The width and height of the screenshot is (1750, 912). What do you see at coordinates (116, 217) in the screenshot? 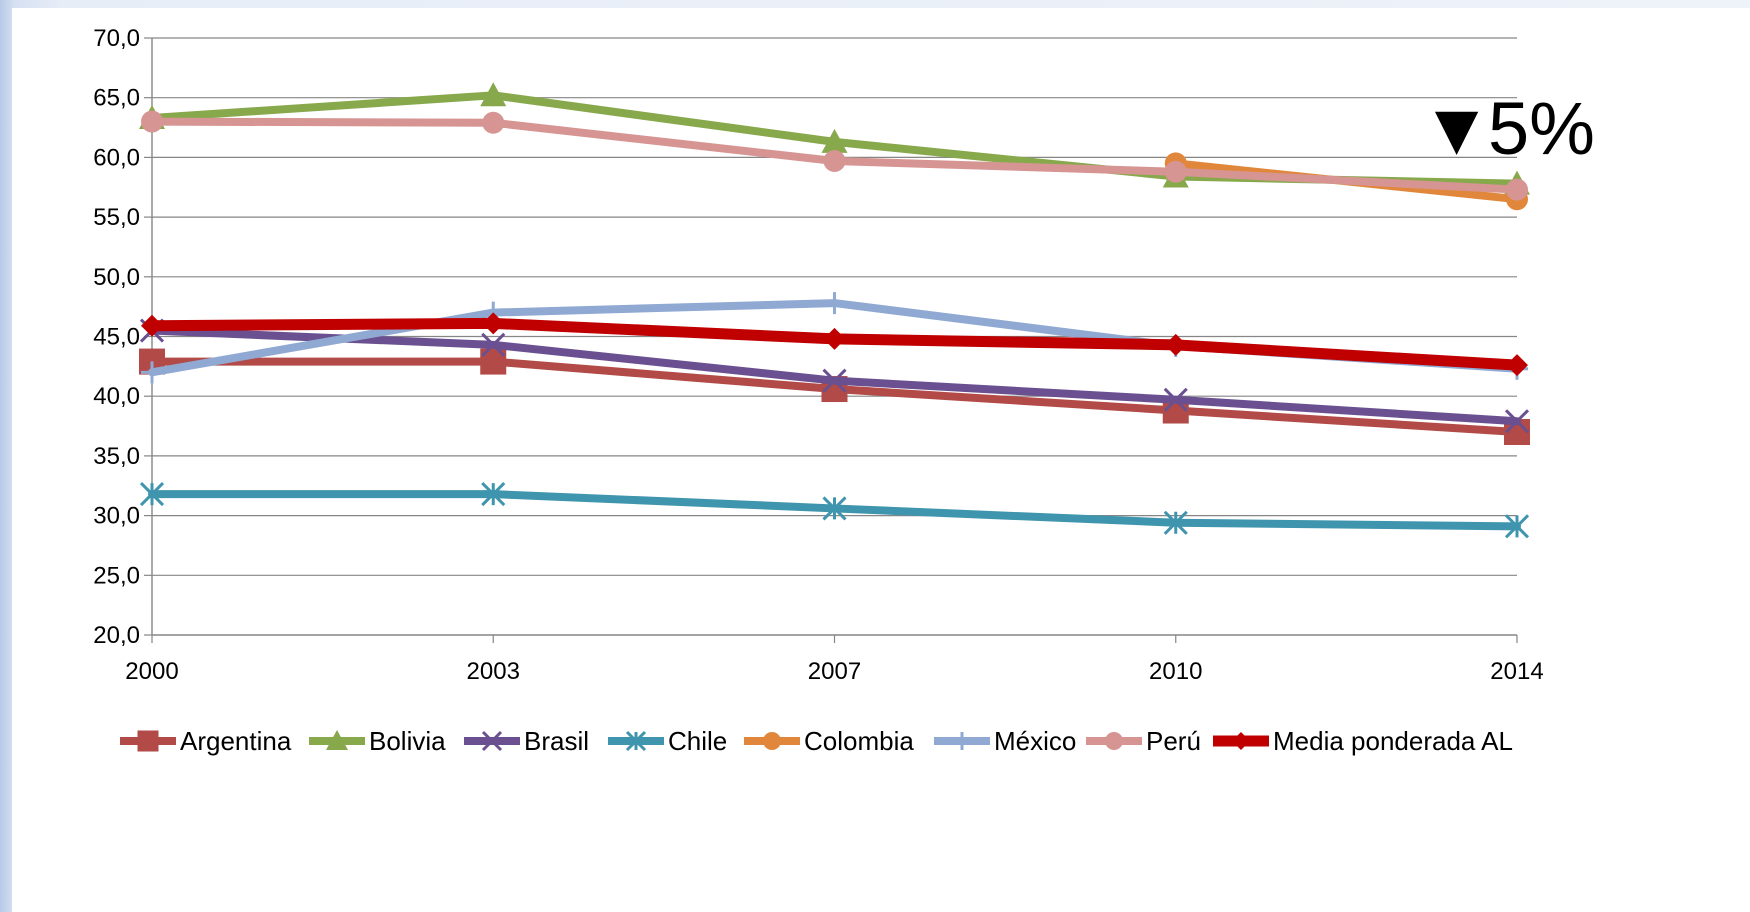
I see `y-tick-label: 55,0` at bounding box center [116, 217].